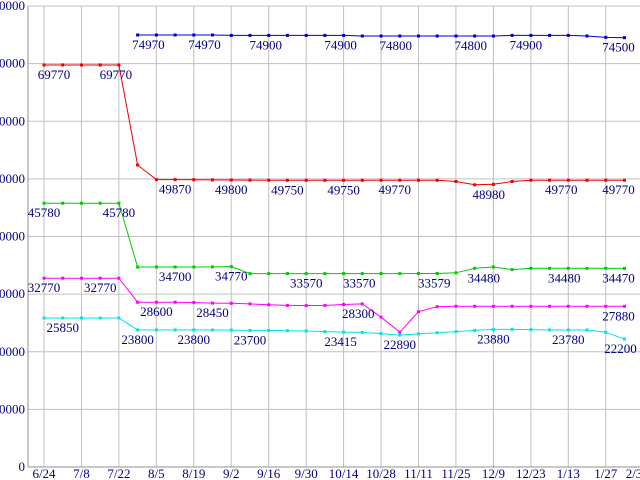  What do you see at coordinates (81, 473) in the screenshot?
I see `x-tick-label: 7/8` at bounding box center [81, 473].